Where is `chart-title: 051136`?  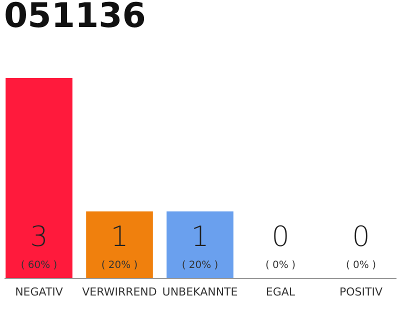
chart-title: 051136 is located at coordinates (75, 18).